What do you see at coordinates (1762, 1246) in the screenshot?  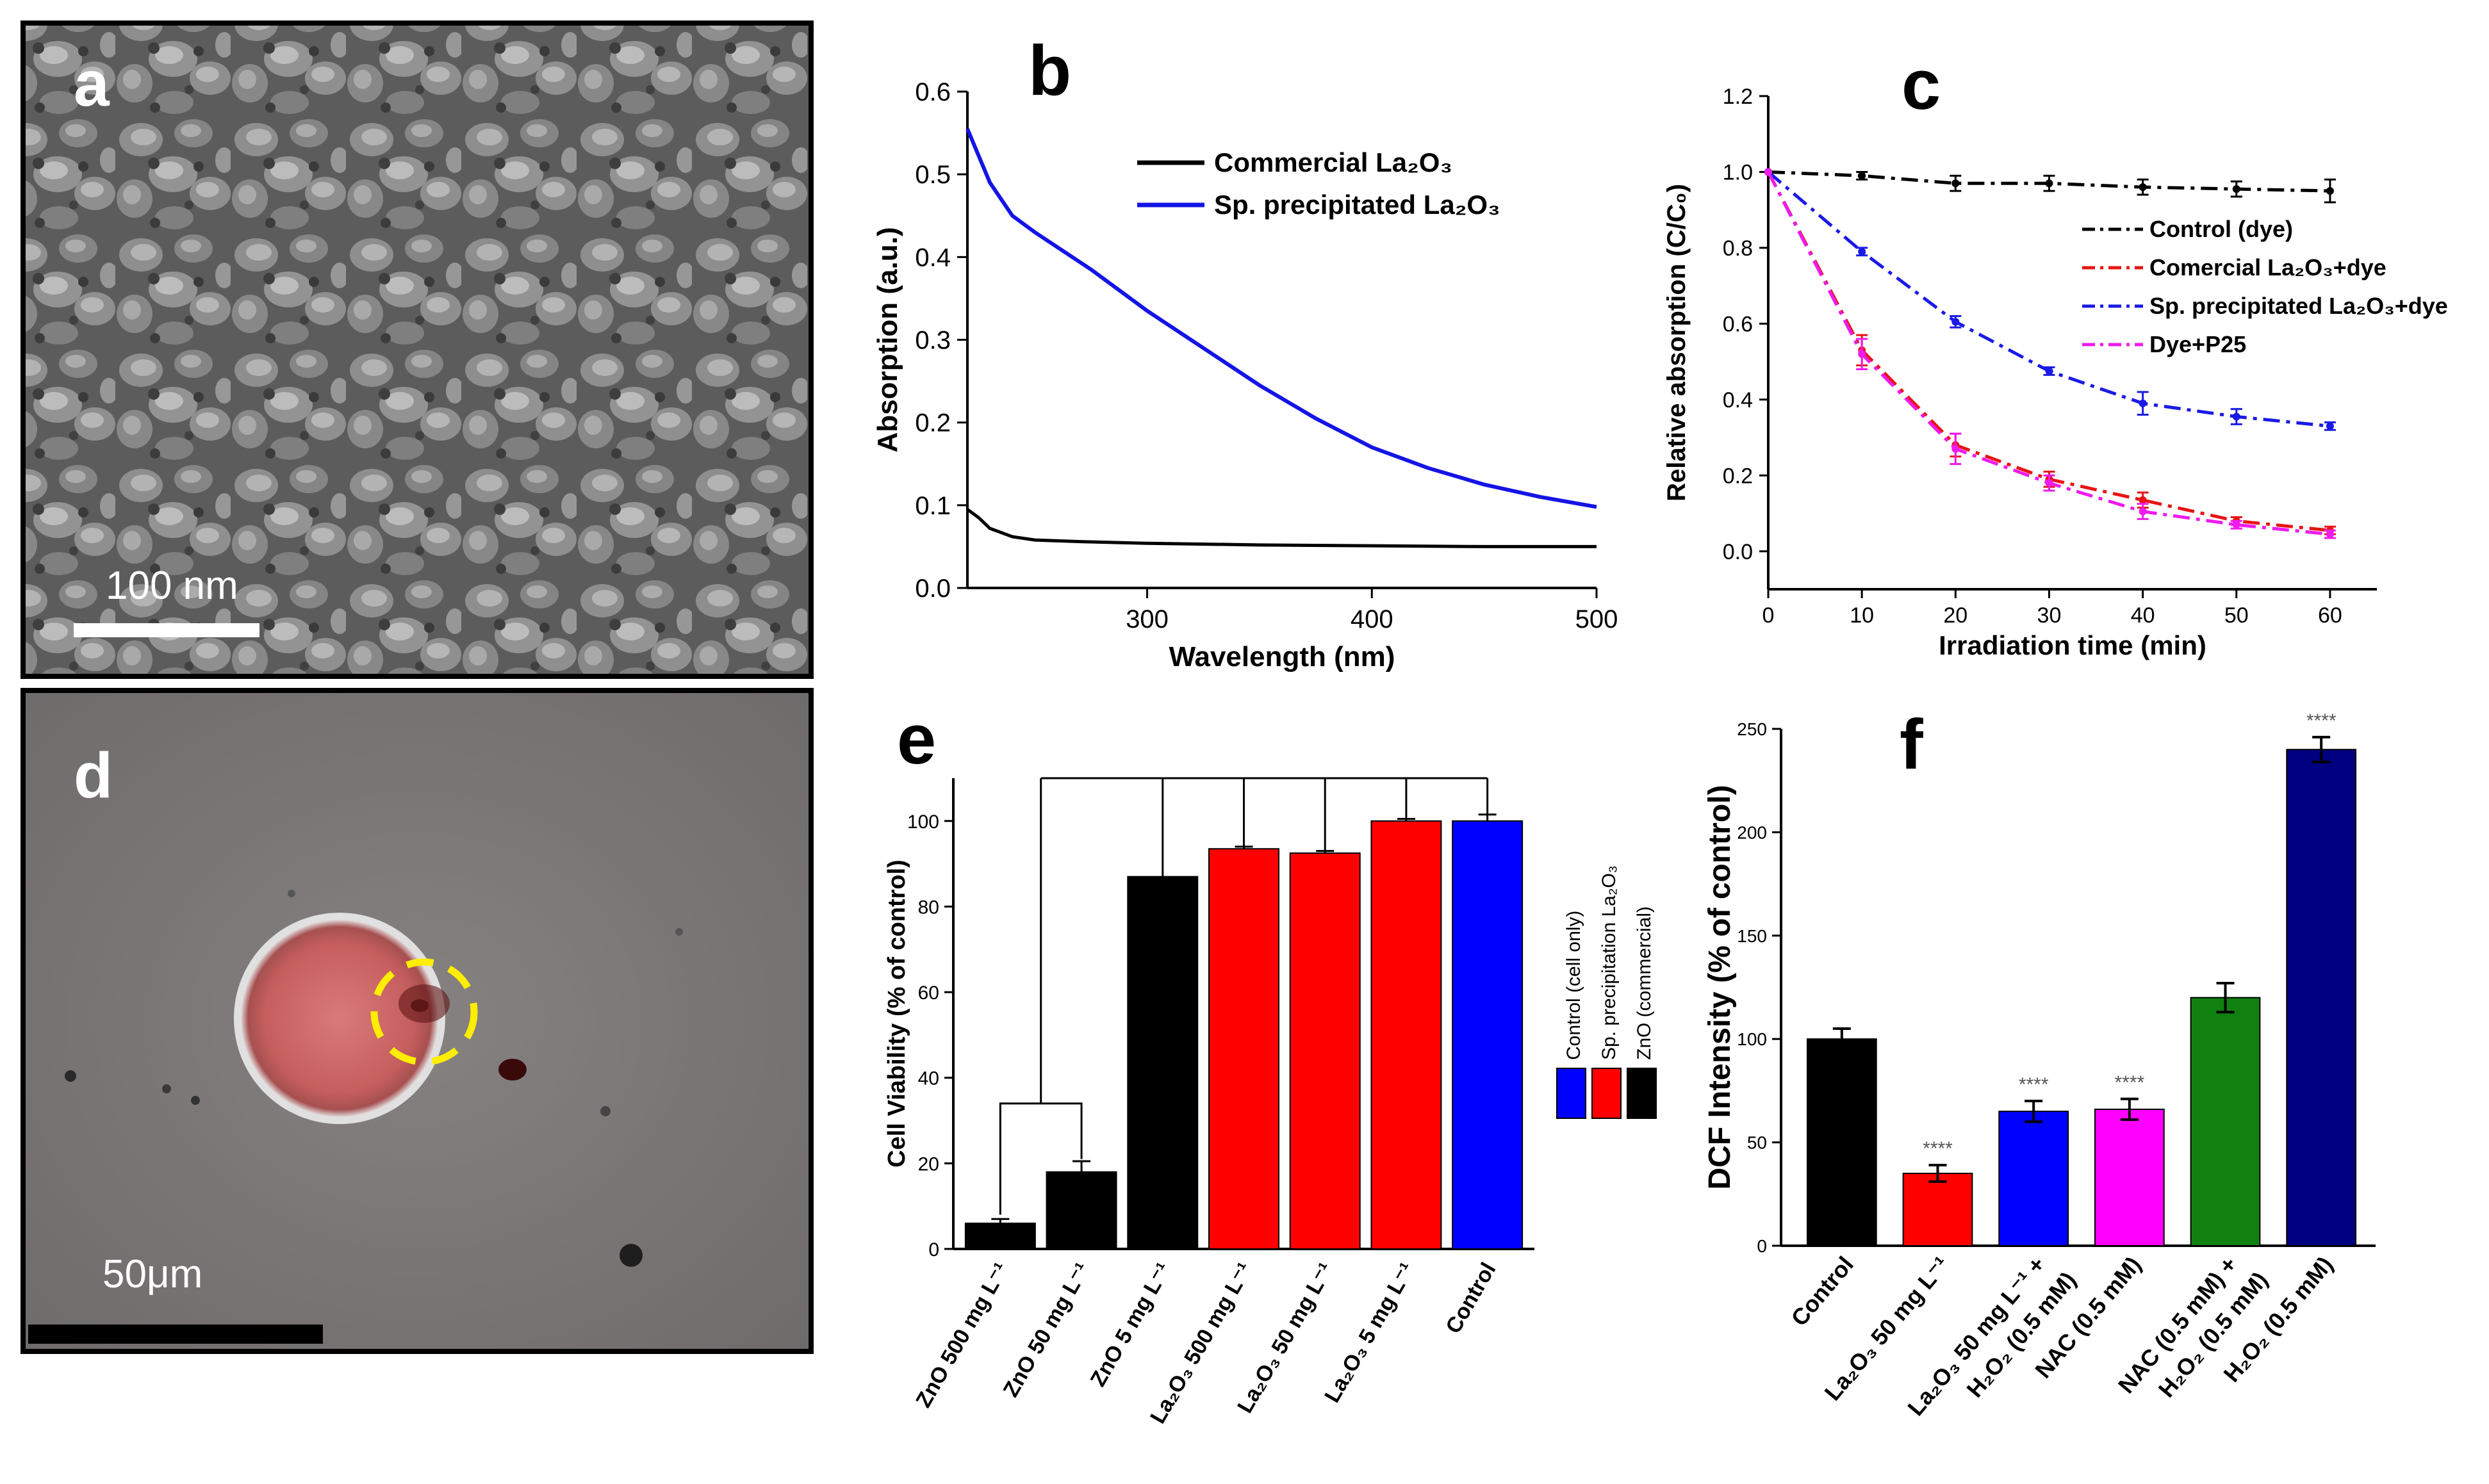 I see `y-tick-label: 0` at bounding box center [1762, 1246].